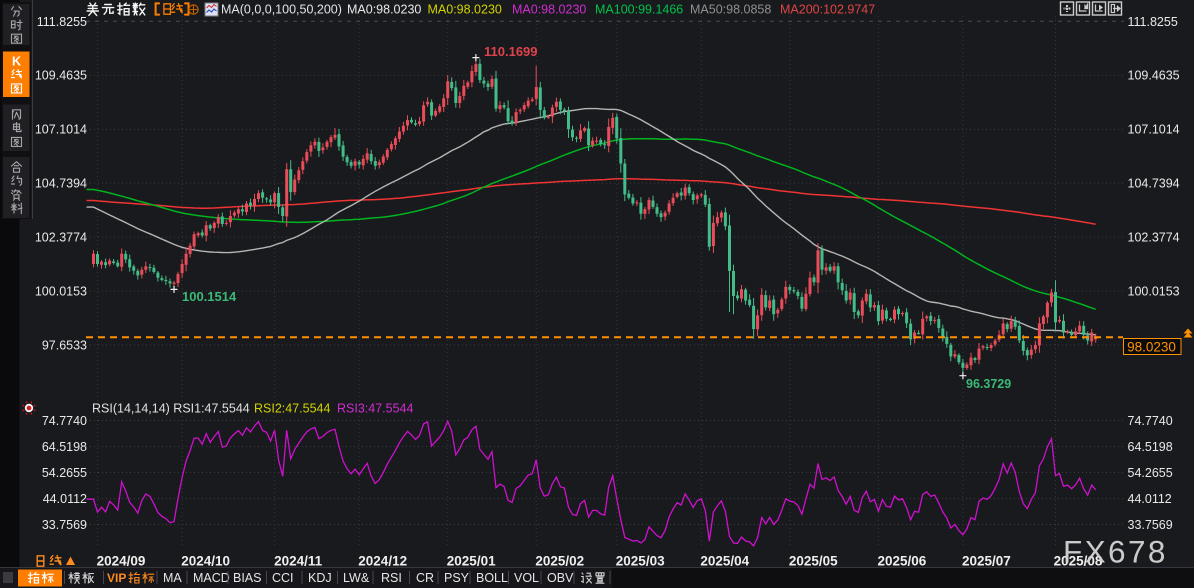  What do you see at coordinates (492, 578) in the screenshot?
I see `svg-text: BOLL` at bounding box center [492, 578].